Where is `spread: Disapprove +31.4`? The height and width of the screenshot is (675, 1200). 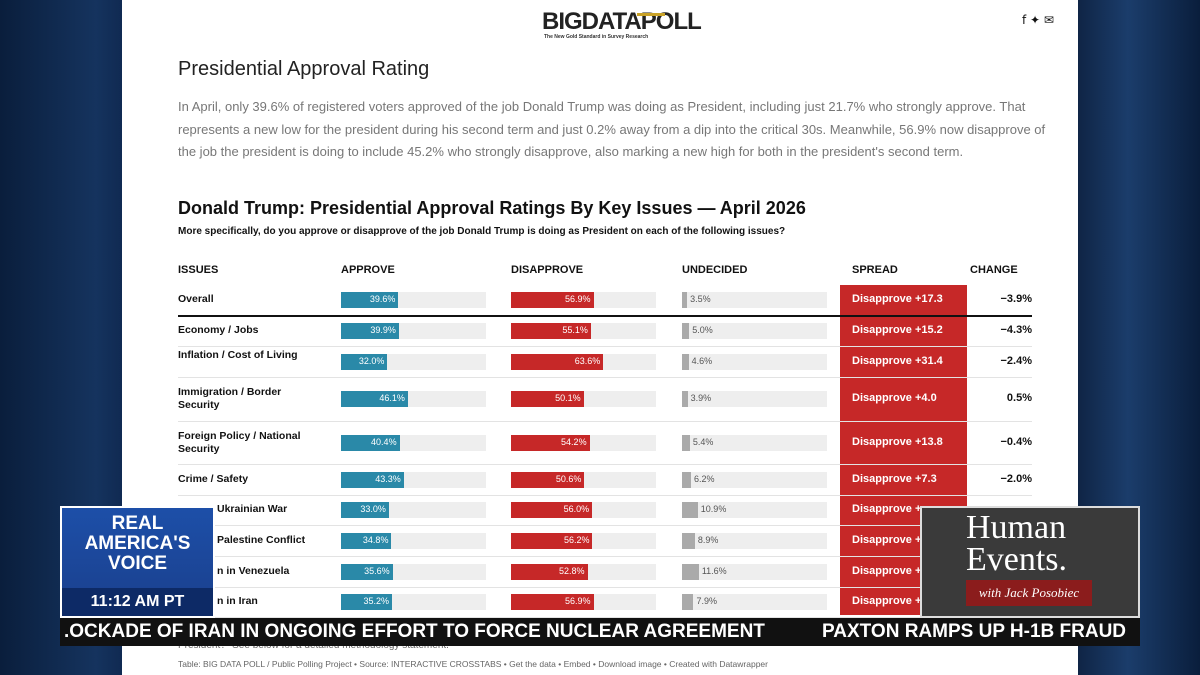 spread: Disapprove +31.4 is located at coordinates (897, 360).